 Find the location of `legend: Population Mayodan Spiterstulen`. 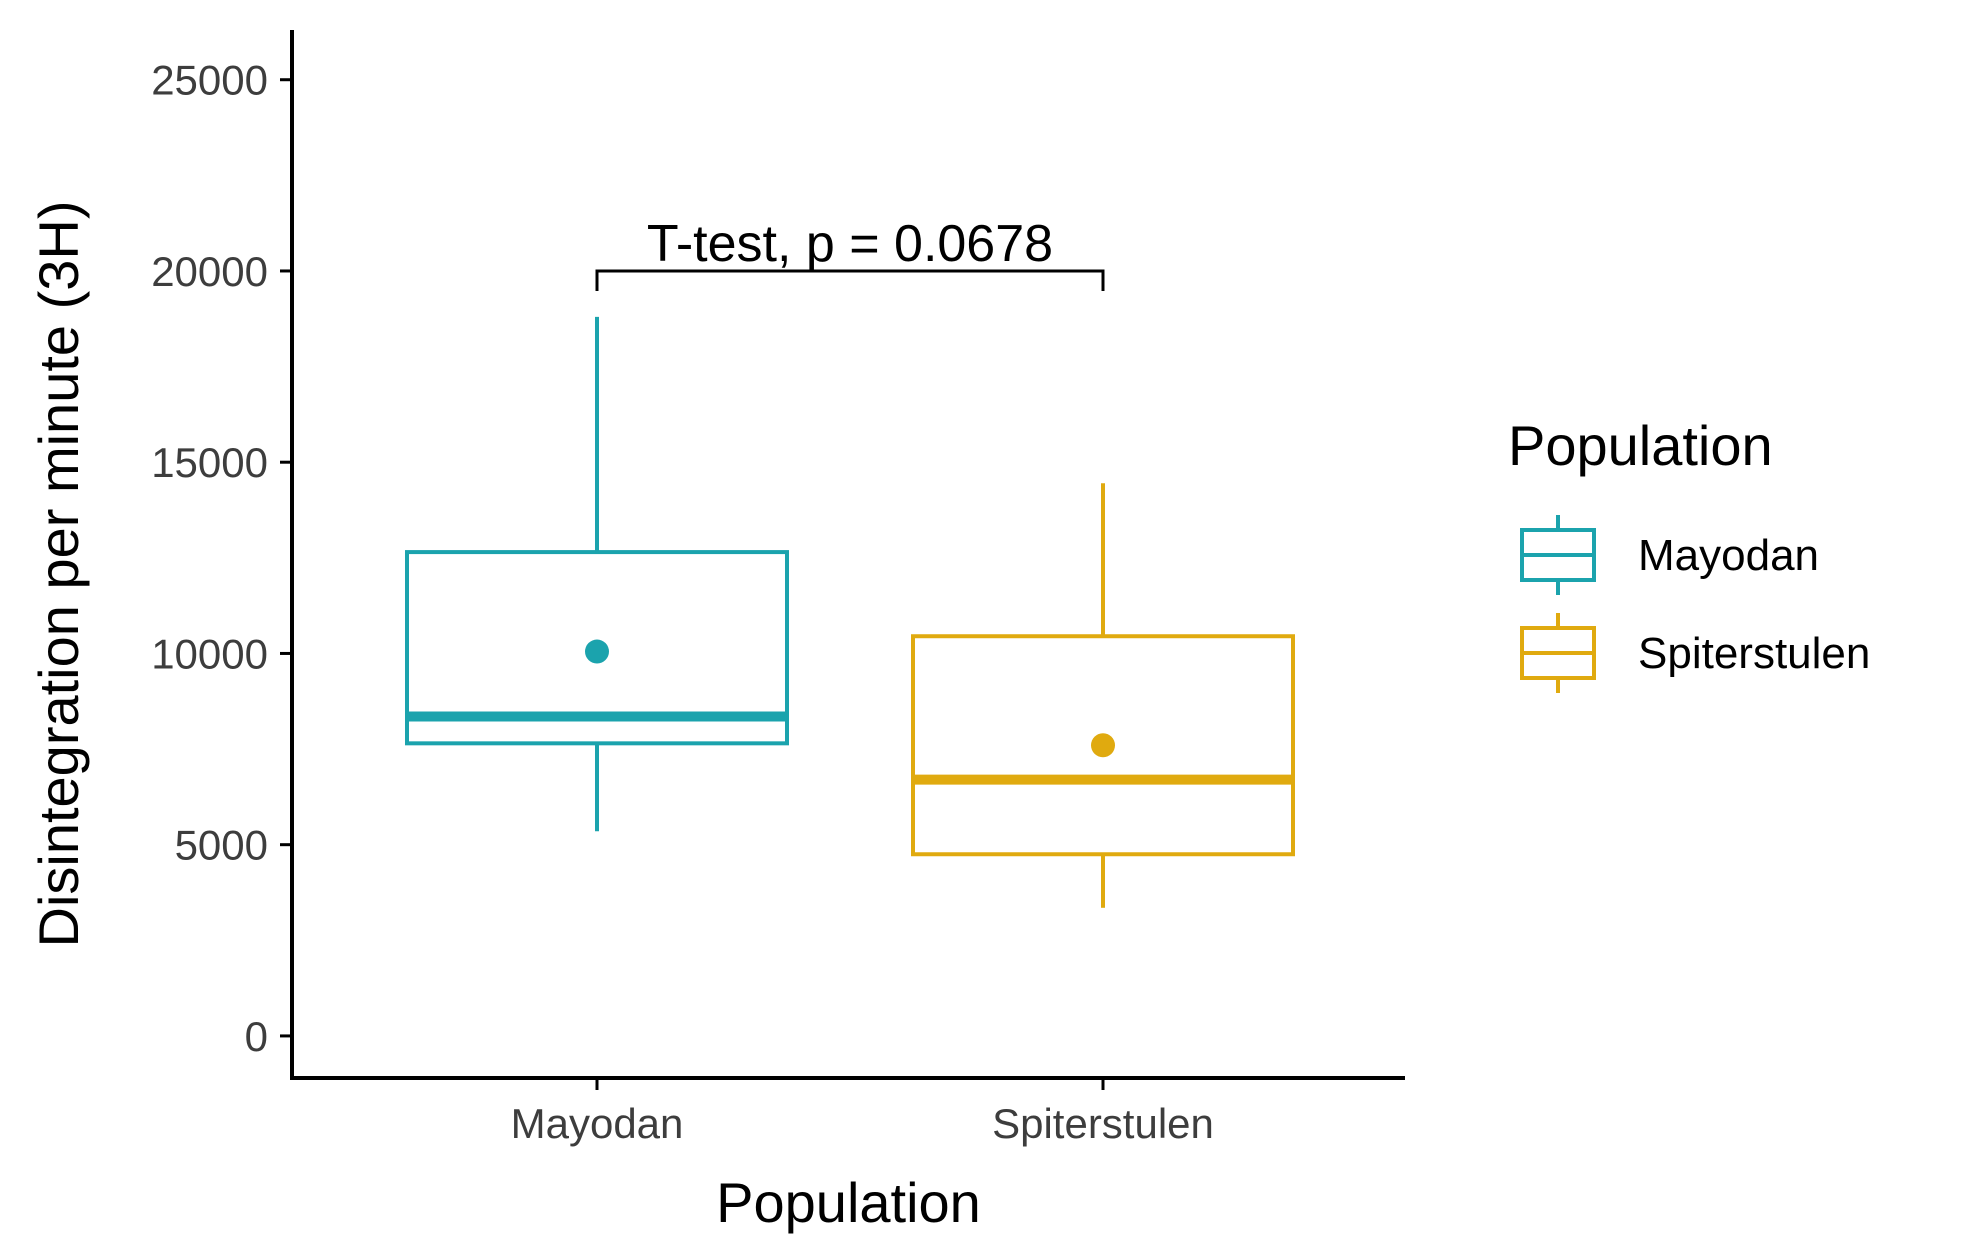

legend: Population Mayodan Spiterstulen is located at coordinates (1689, 553).